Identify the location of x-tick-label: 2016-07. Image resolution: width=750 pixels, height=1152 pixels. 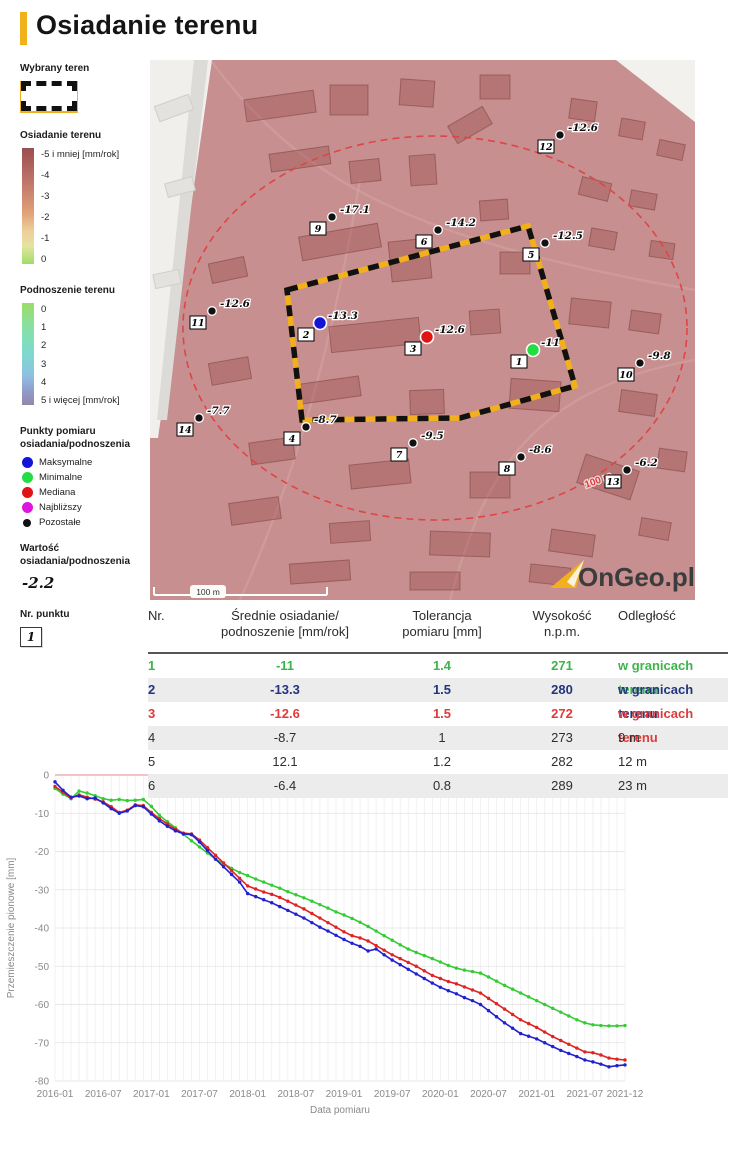
(103, 1094).